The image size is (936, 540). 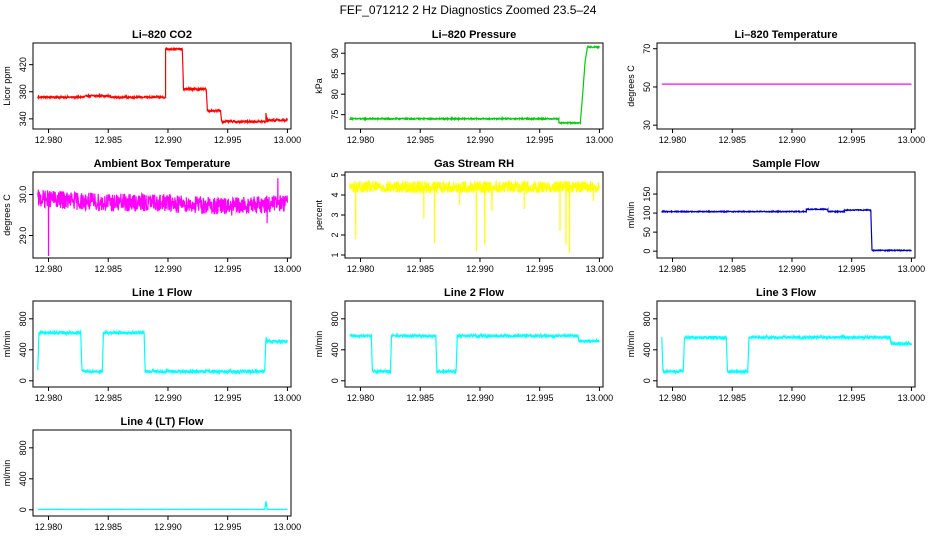 I want to click on panel-title: Line 2 Flow, so click(x=474, y=293).